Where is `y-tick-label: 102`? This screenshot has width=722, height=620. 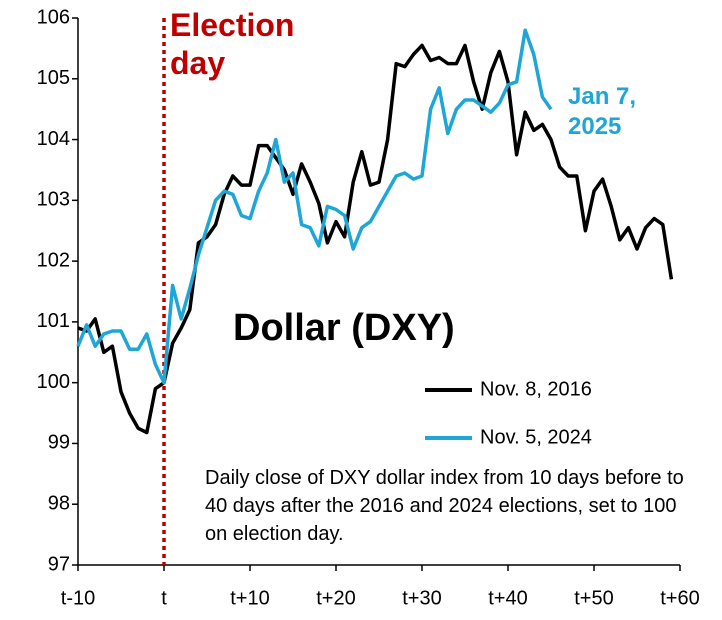 y-tick-label: 102 is located at coordinates (53, 260).